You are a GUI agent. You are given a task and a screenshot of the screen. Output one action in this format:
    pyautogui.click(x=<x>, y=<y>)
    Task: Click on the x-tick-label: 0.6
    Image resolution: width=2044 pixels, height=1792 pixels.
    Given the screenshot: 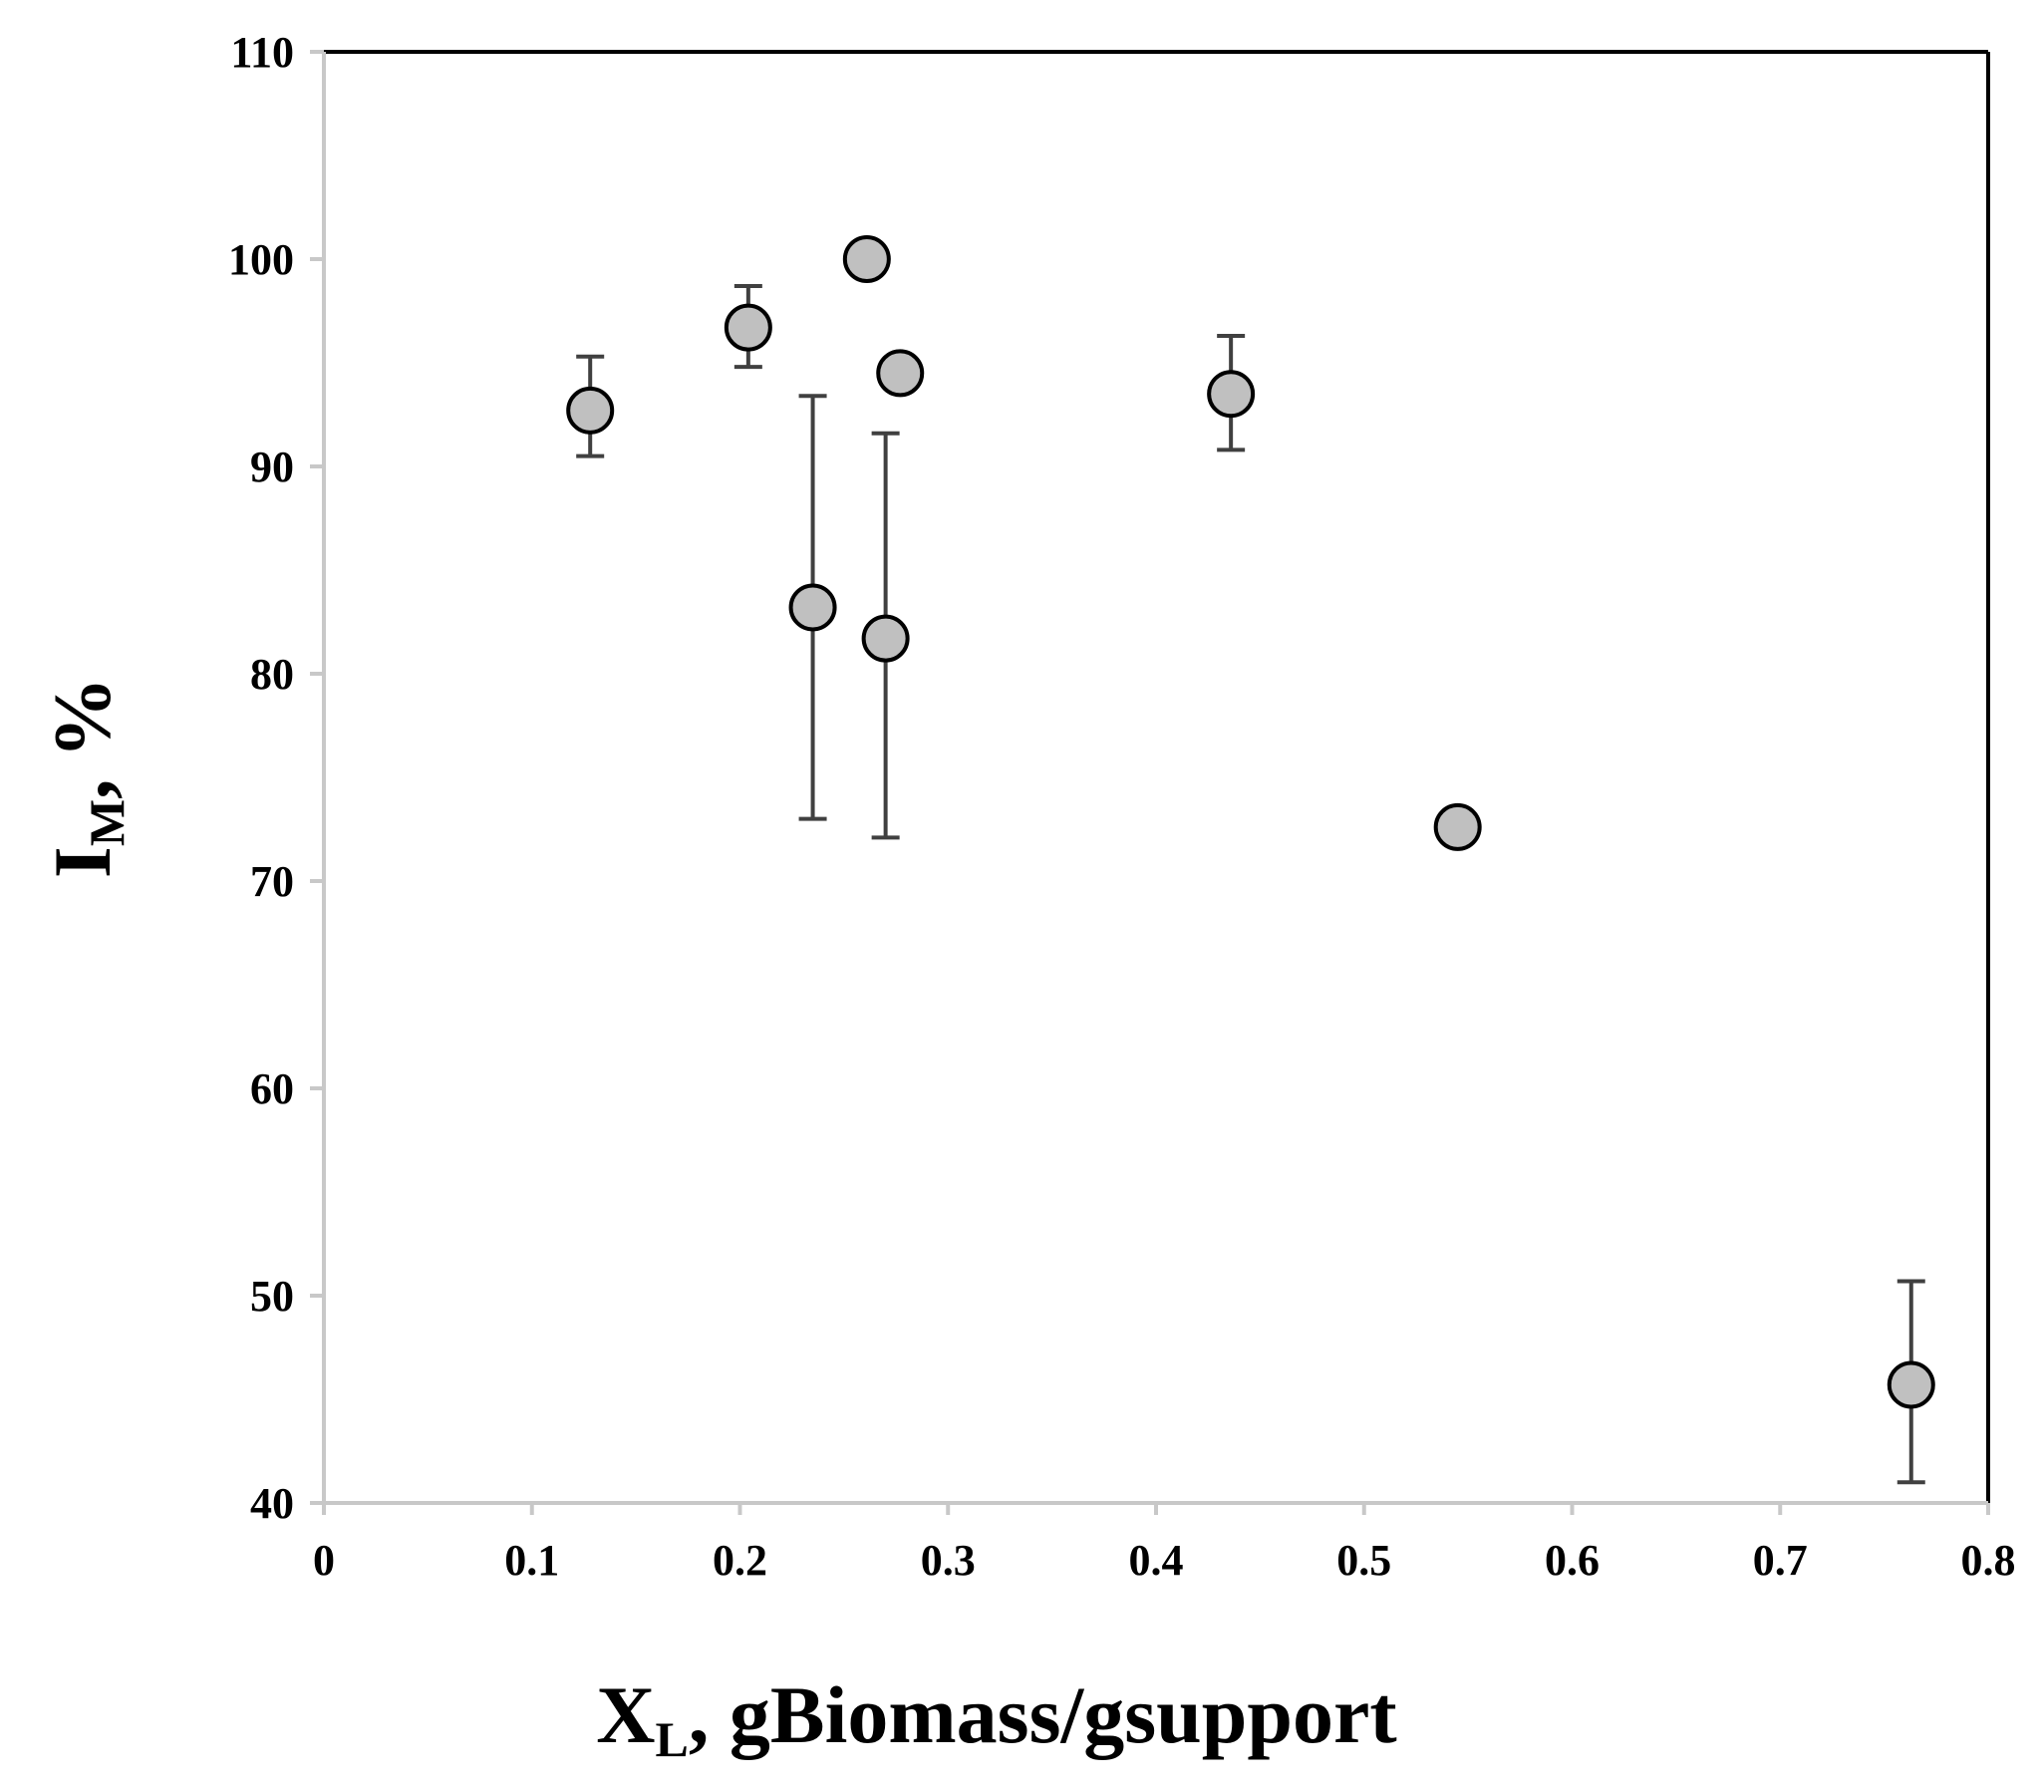 What is the action you would take?
    pyautogui.click(x=1572, y=1560)
    